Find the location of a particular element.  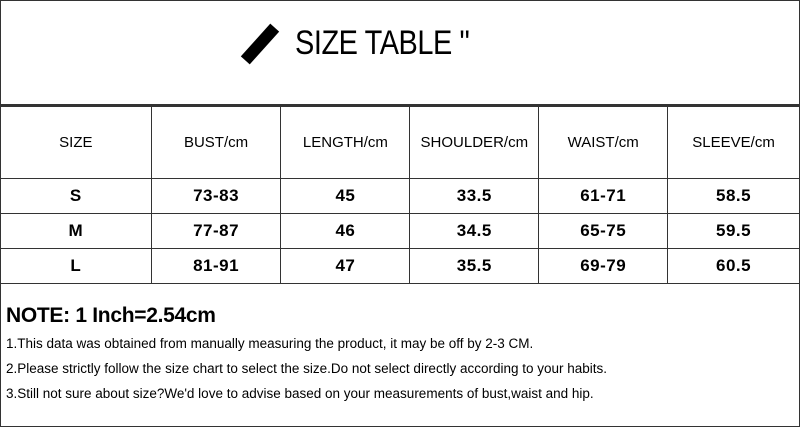

cell: M is located at coordinates (76, 231).